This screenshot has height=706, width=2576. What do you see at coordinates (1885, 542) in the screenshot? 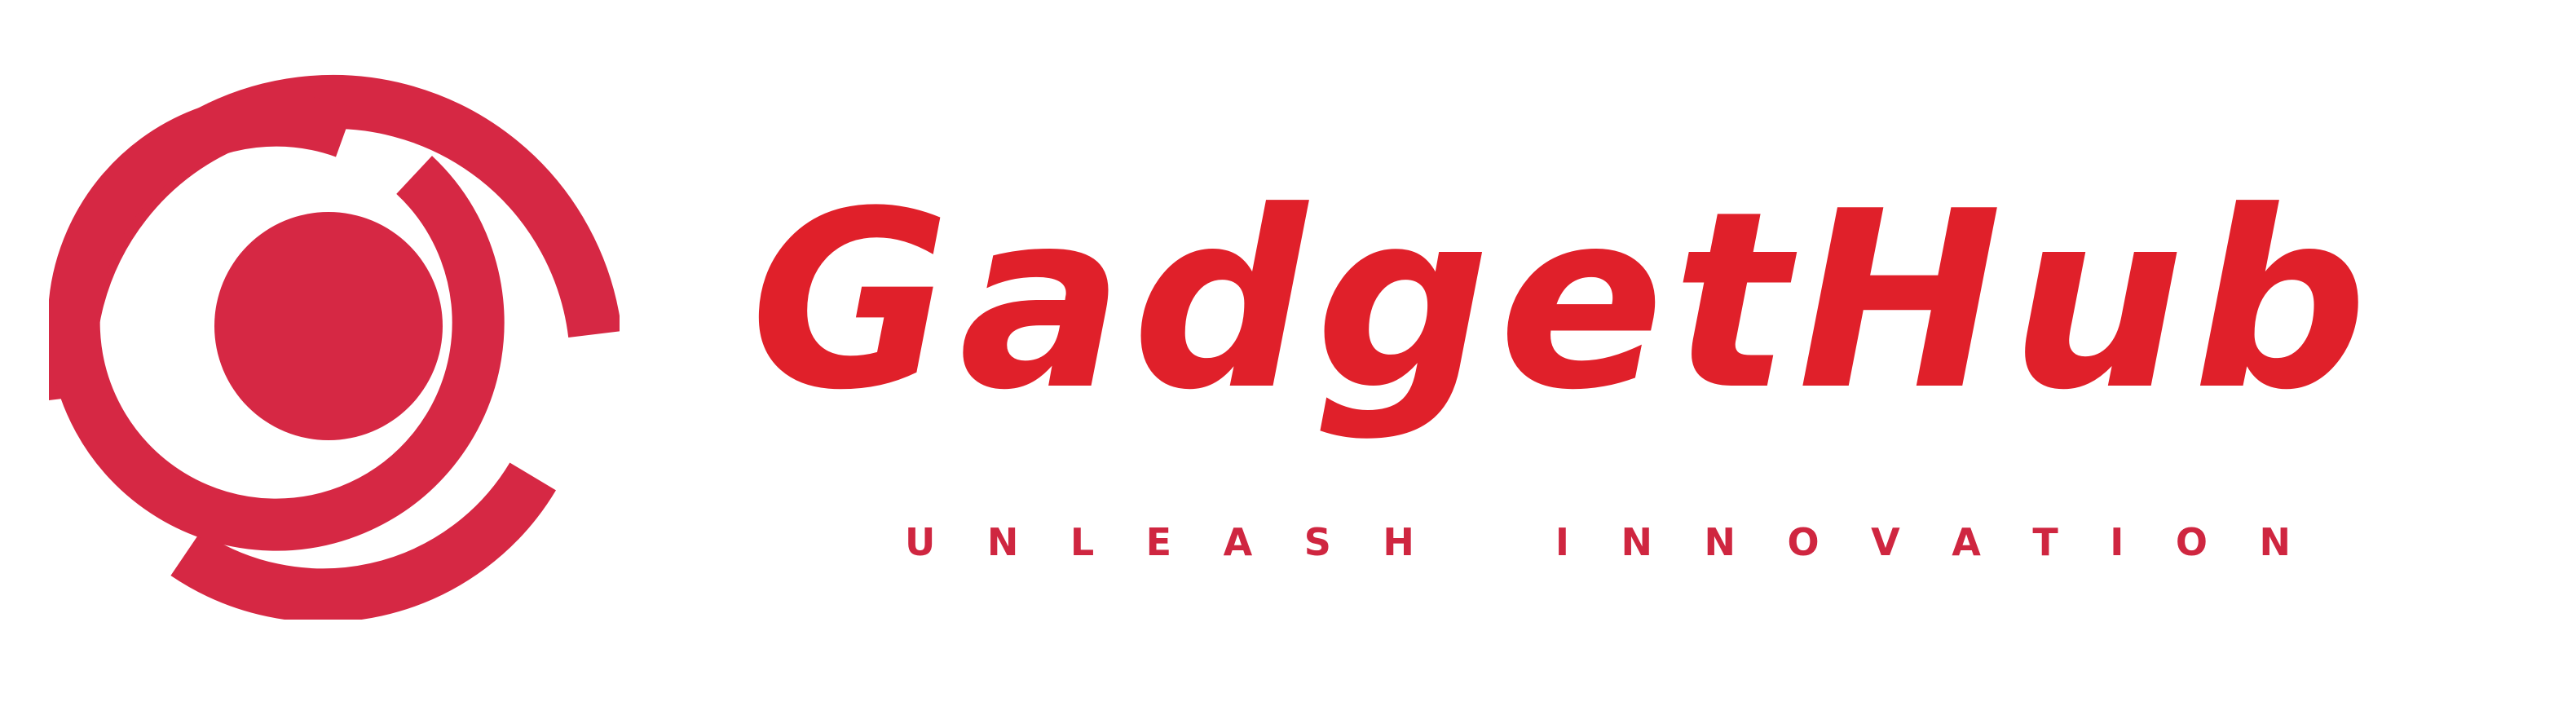
I see `tagline-letter: V` at bounding box center [1885, 542].